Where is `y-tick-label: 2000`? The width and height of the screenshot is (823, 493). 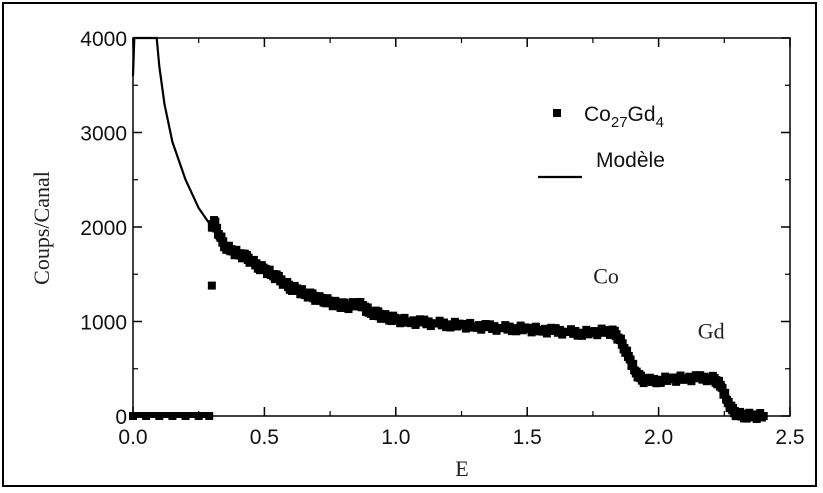 y-tick-label: 2000 is located at coordinates (103, 228).